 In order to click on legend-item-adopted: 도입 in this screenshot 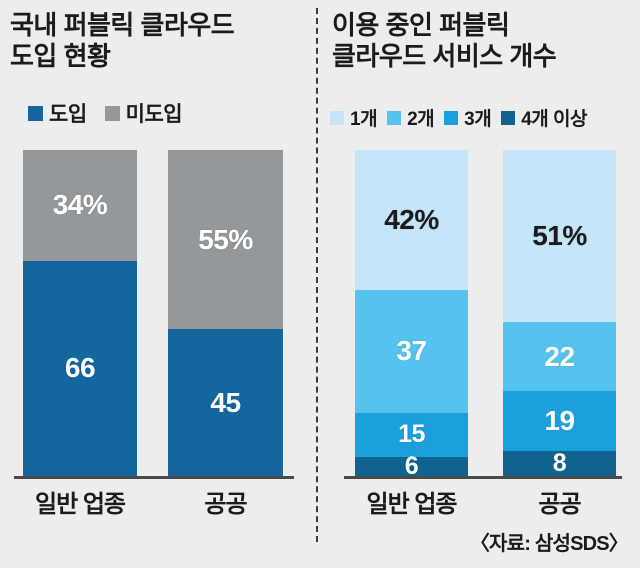, I will do `click(57, 113)`.